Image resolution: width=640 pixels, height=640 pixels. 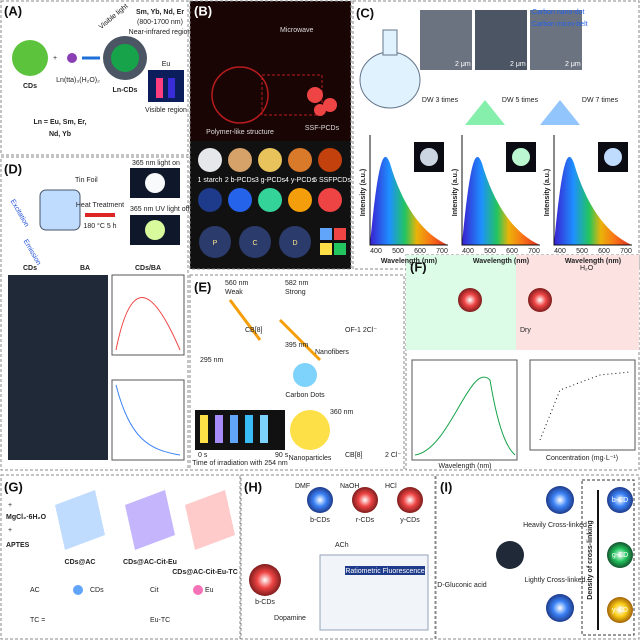 I want to click on label: DW 3 times, so click(x=440, y=100).